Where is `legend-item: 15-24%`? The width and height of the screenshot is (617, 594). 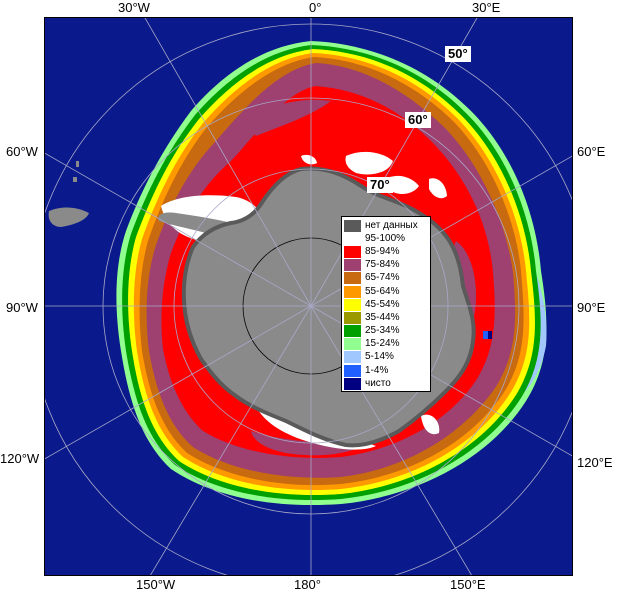
legend-item: 15-24% is located at coordinates (386, 344).